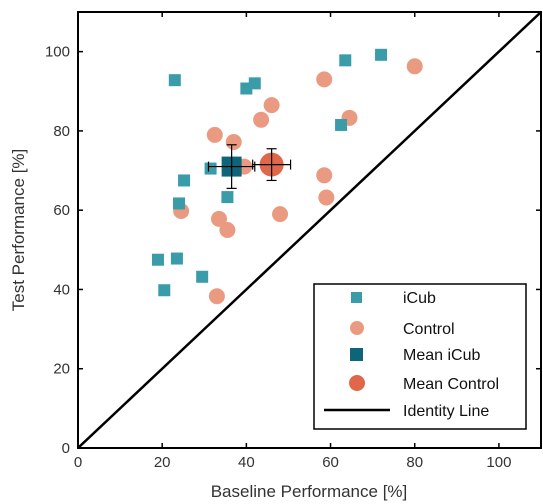 The width and height of the screenshot is (543, 504). What do you see at coordinates (429, 329) in the screenshot?
I see `legend-control-label: Control` at bounding box center [429, 329].